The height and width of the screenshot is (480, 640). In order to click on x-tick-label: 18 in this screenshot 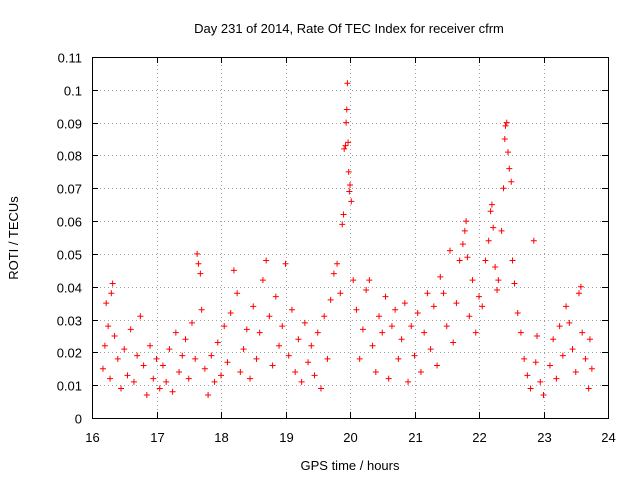, I will do `click(221, 437)`.